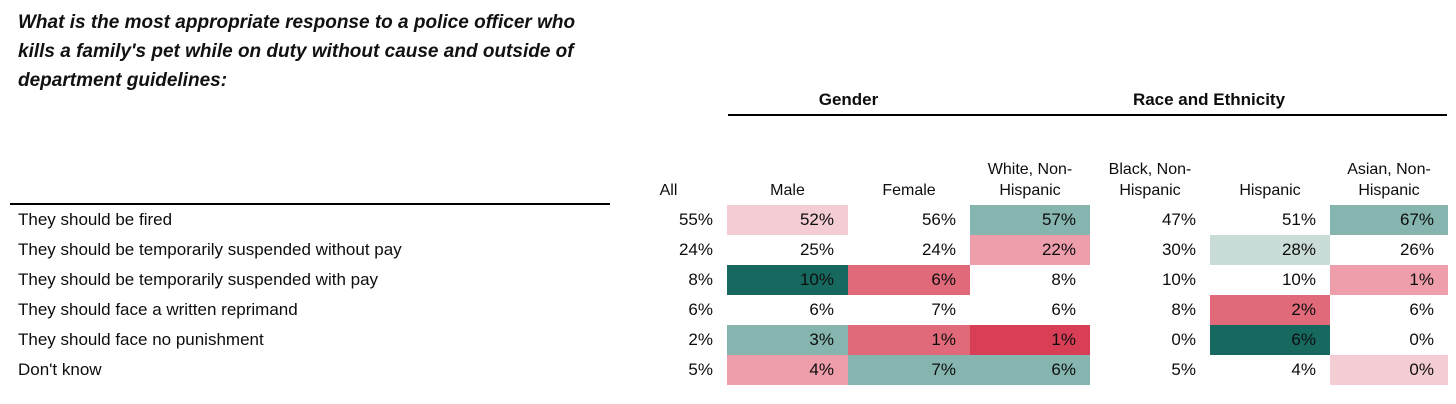  I want to click on column-header-label: All, so click(668, 190).